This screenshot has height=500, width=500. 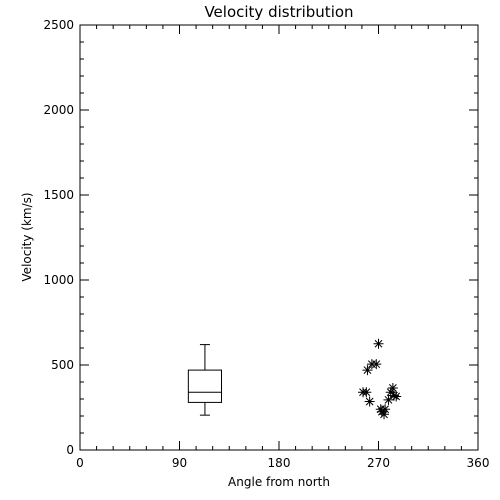 I want to click on x-tick-label: 180, so click(x=279, y=463).